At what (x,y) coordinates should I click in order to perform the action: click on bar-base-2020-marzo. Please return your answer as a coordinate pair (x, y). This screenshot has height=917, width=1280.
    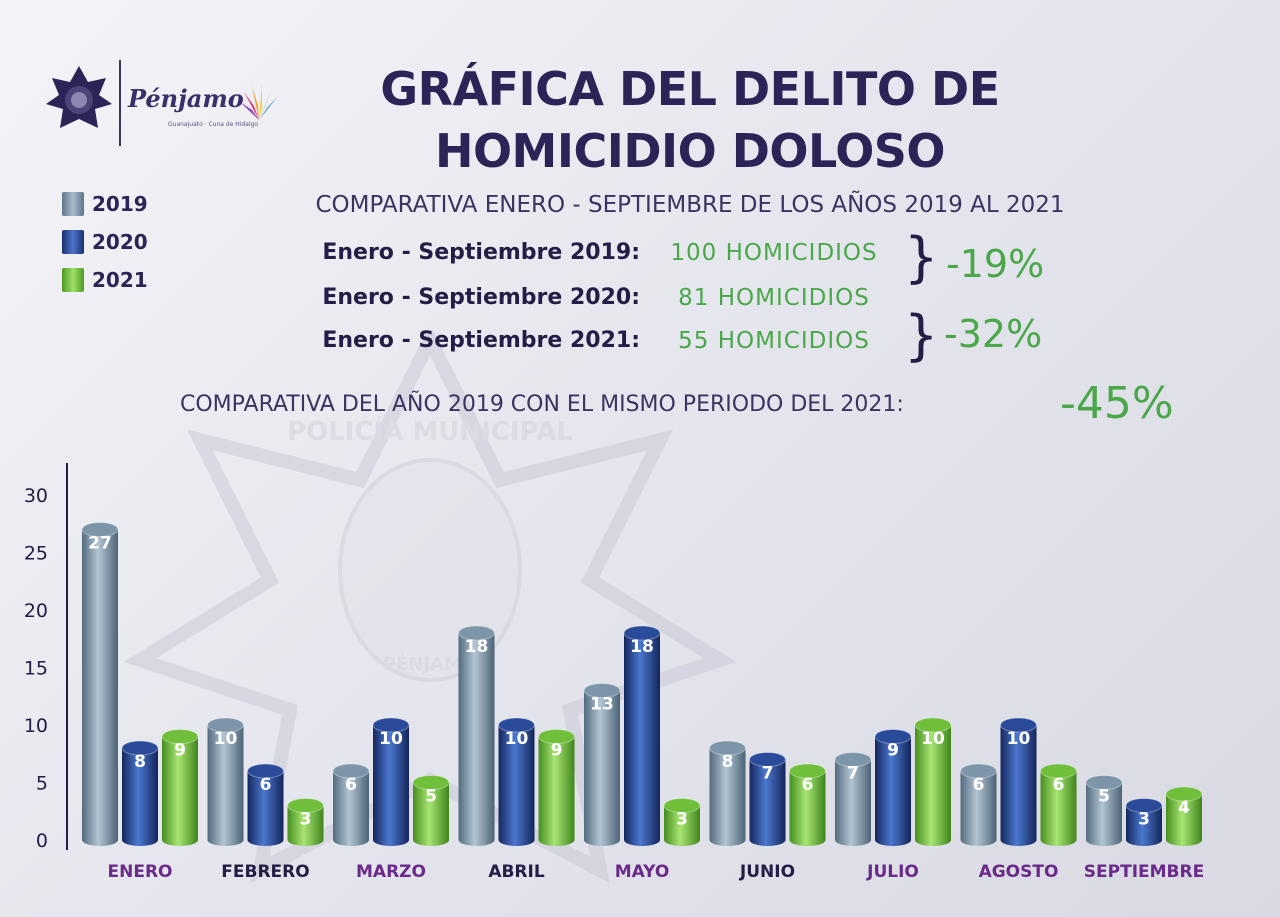
    Looking at the image, I should click on (391, 840).